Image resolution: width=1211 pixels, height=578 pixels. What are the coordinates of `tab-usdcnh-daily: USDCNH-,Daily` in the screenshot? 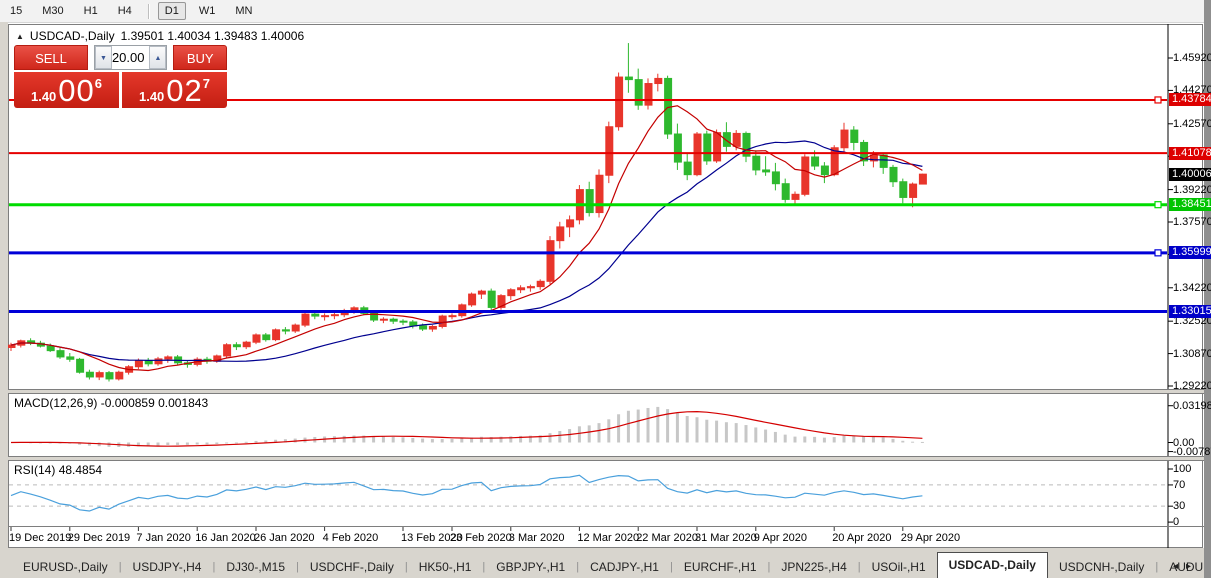 It's located at (1101, 567).